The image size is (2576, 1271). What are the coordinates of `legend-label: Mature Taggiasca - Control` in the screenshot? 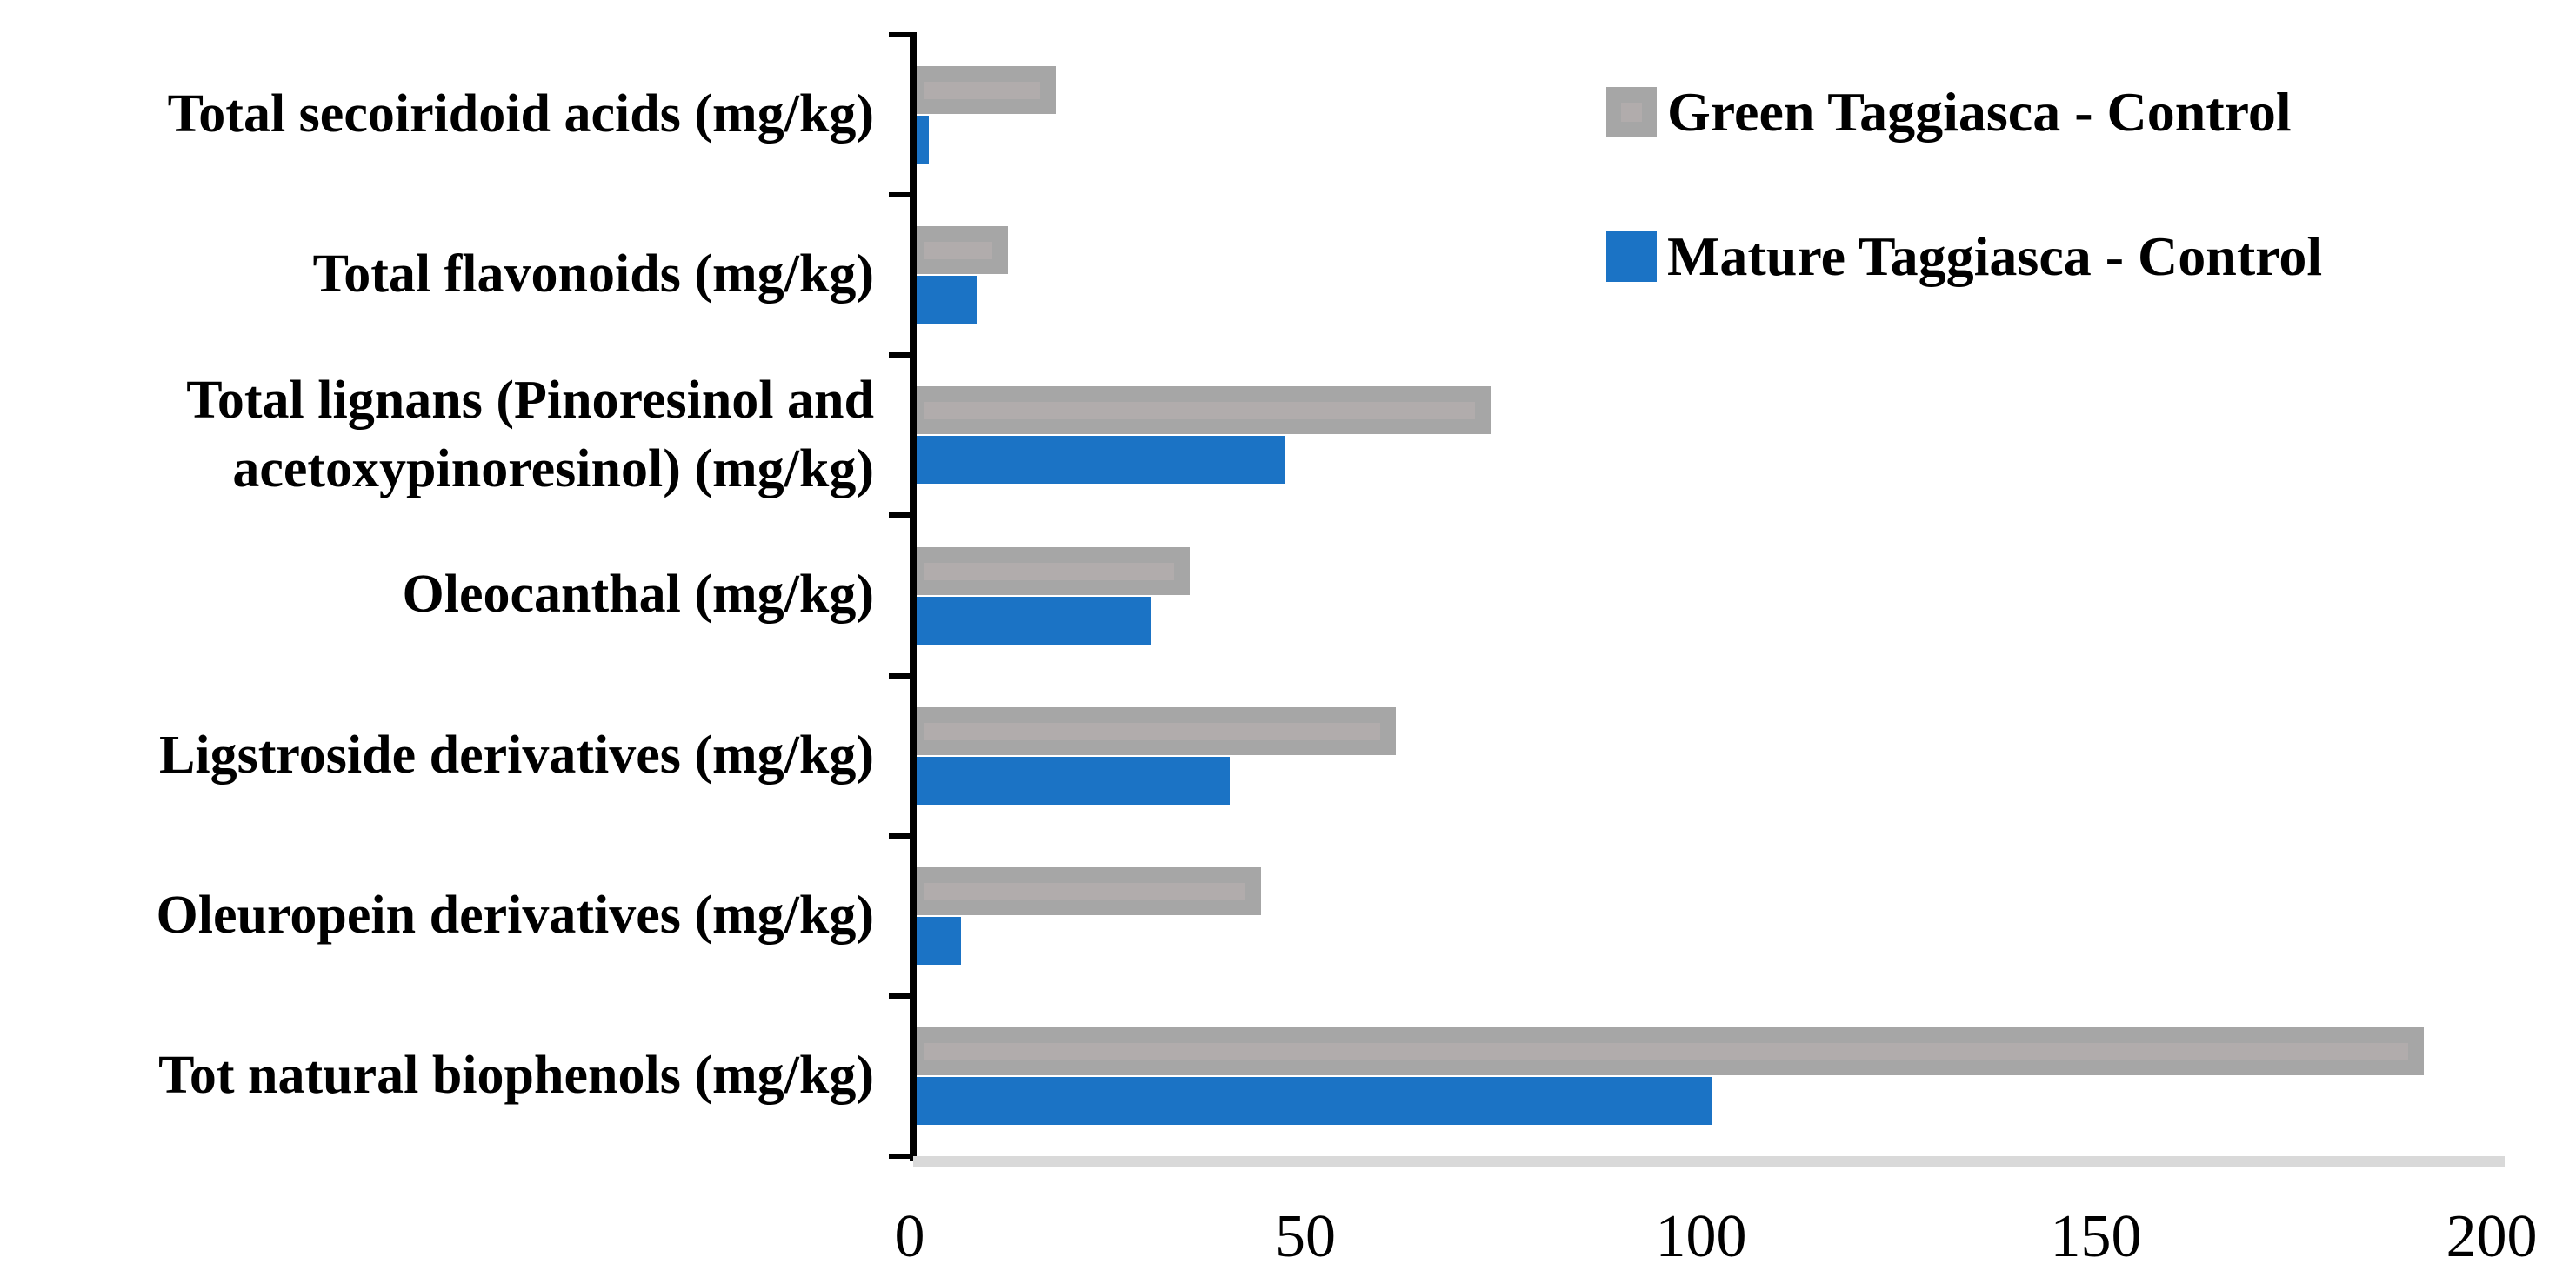 It's located at (1995, 256).